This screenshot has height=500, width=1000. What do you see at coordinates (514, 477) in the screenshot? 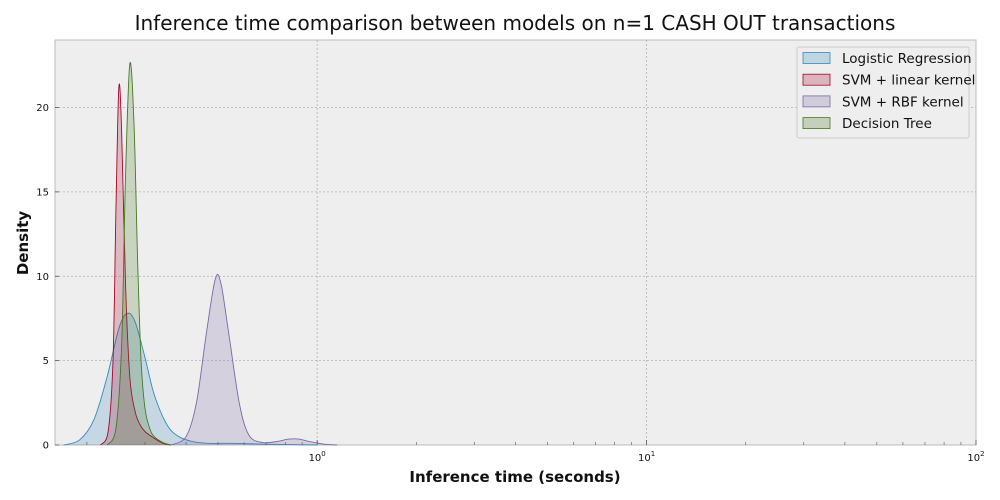
I see `x-axis-label: Inference time (seconds)` at bounding box center [514, 477].